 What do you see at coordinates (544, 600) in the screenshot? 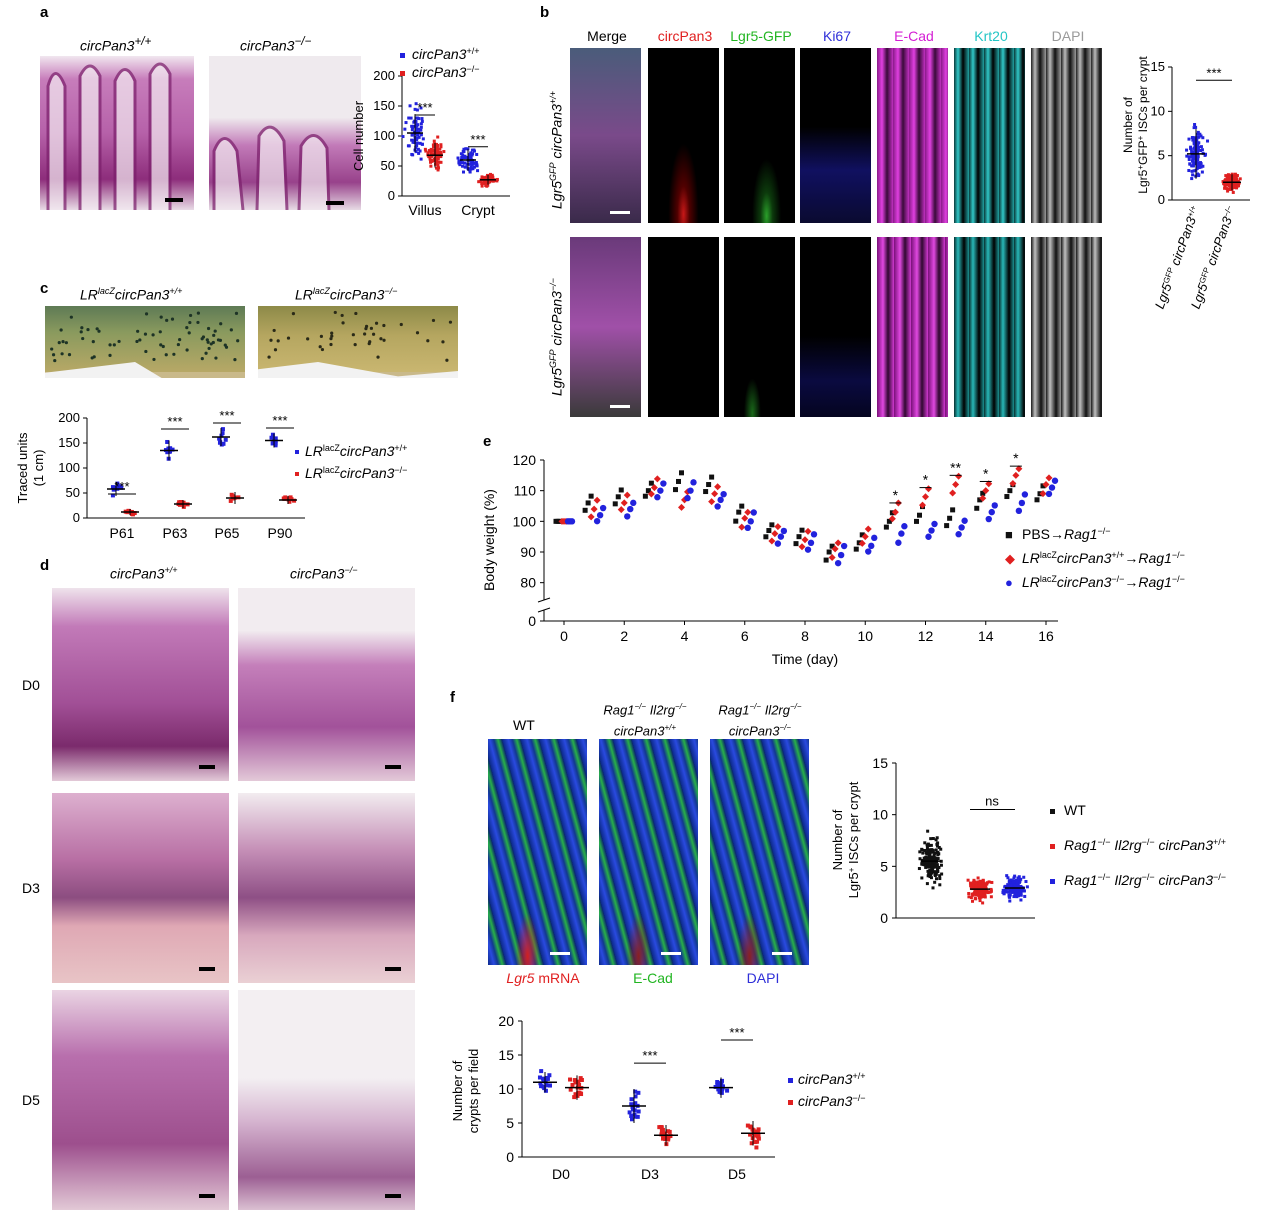
I see `axis-break` at bounding box center [544, 600].